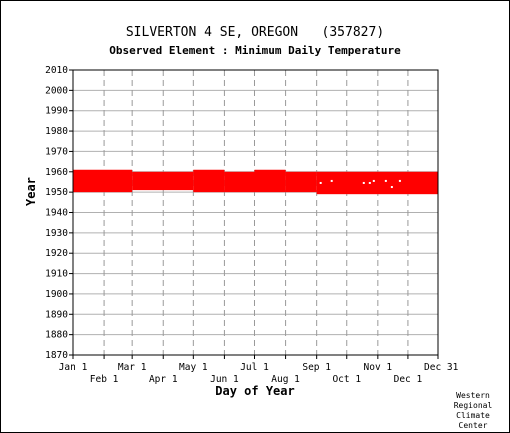 The image size is (510, 433). Describe the element at coordinates (56, 131) in the screenshot. I see `y-tick-label: 1980` at that location.